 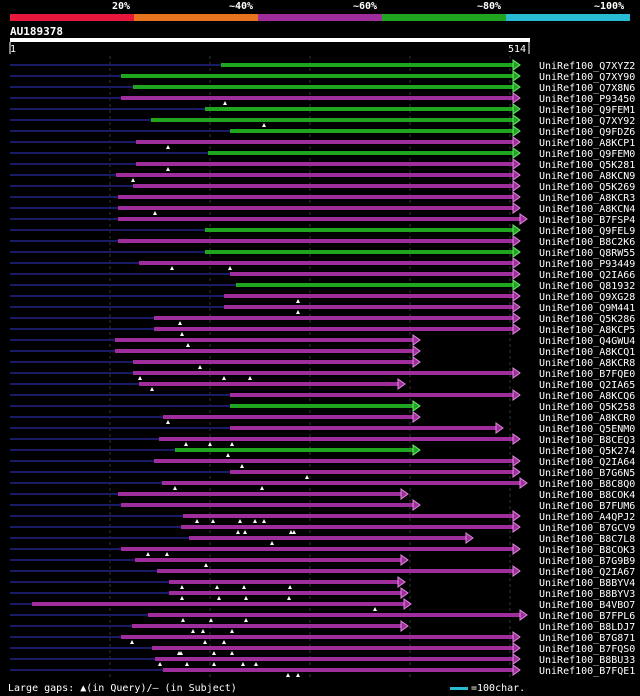 What do you see at coordinates (587, 297) in the screenshot?
I see `hit-label: UniRef100_Q9XG28` at bounding box center [587, 297].